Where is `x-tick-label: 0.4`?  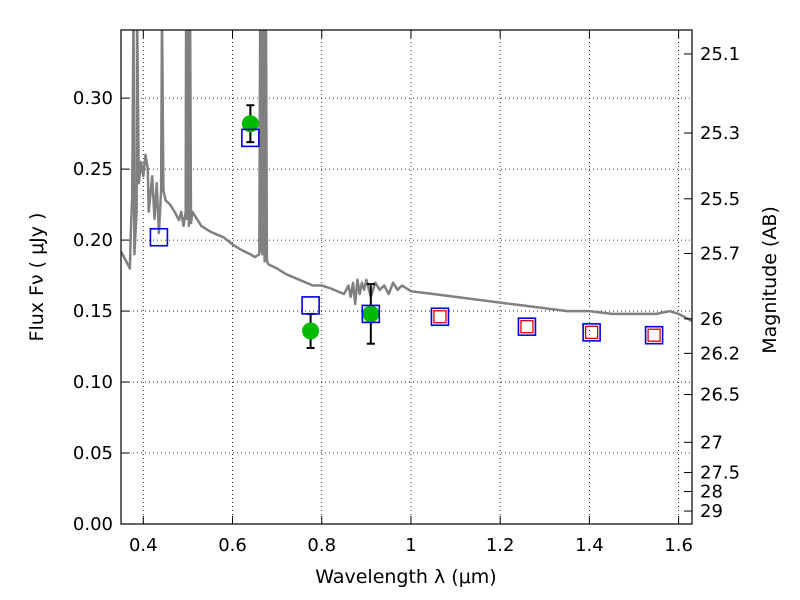 x-tick-label: 0.4 is located at coordinates (143, 545).